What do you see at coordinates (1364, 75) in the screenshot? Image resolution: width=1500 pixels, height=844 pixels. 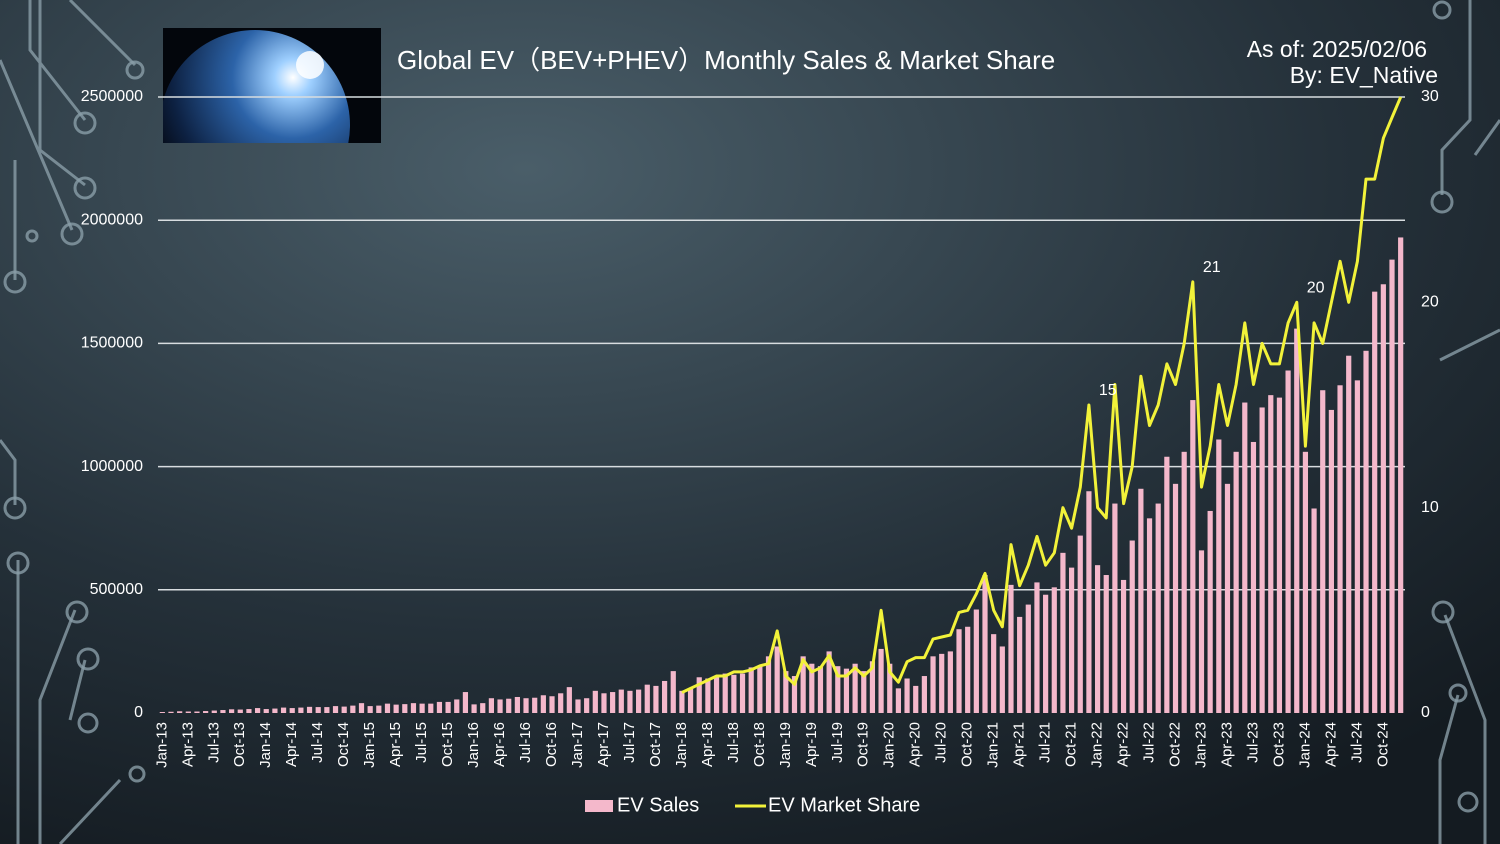 I see `annotation: By: EV_Native` at bounding box center [1364, 75].